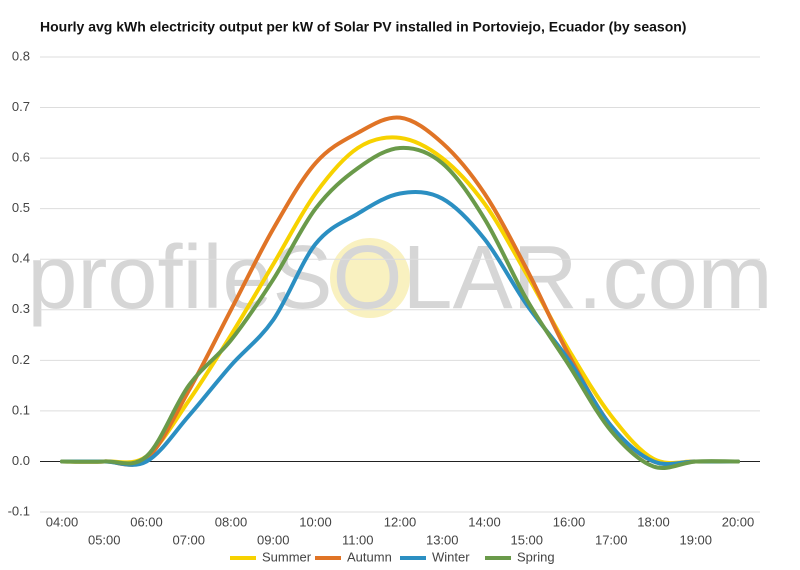  Describe the element at coordinates (315, 521) in the screenshot. I see `x-tick-label: 10:00` at that location.